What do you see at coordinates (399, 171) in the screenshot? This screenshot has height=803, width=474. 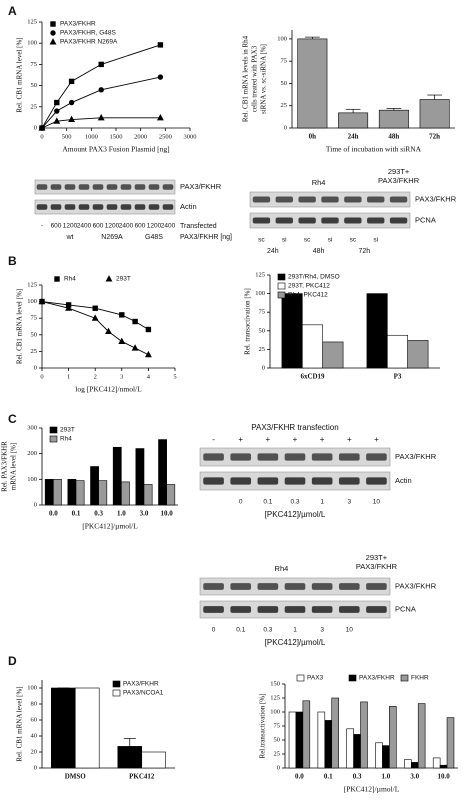 I see `blot-top-note: 293T+` at bounding box center [399, 171].